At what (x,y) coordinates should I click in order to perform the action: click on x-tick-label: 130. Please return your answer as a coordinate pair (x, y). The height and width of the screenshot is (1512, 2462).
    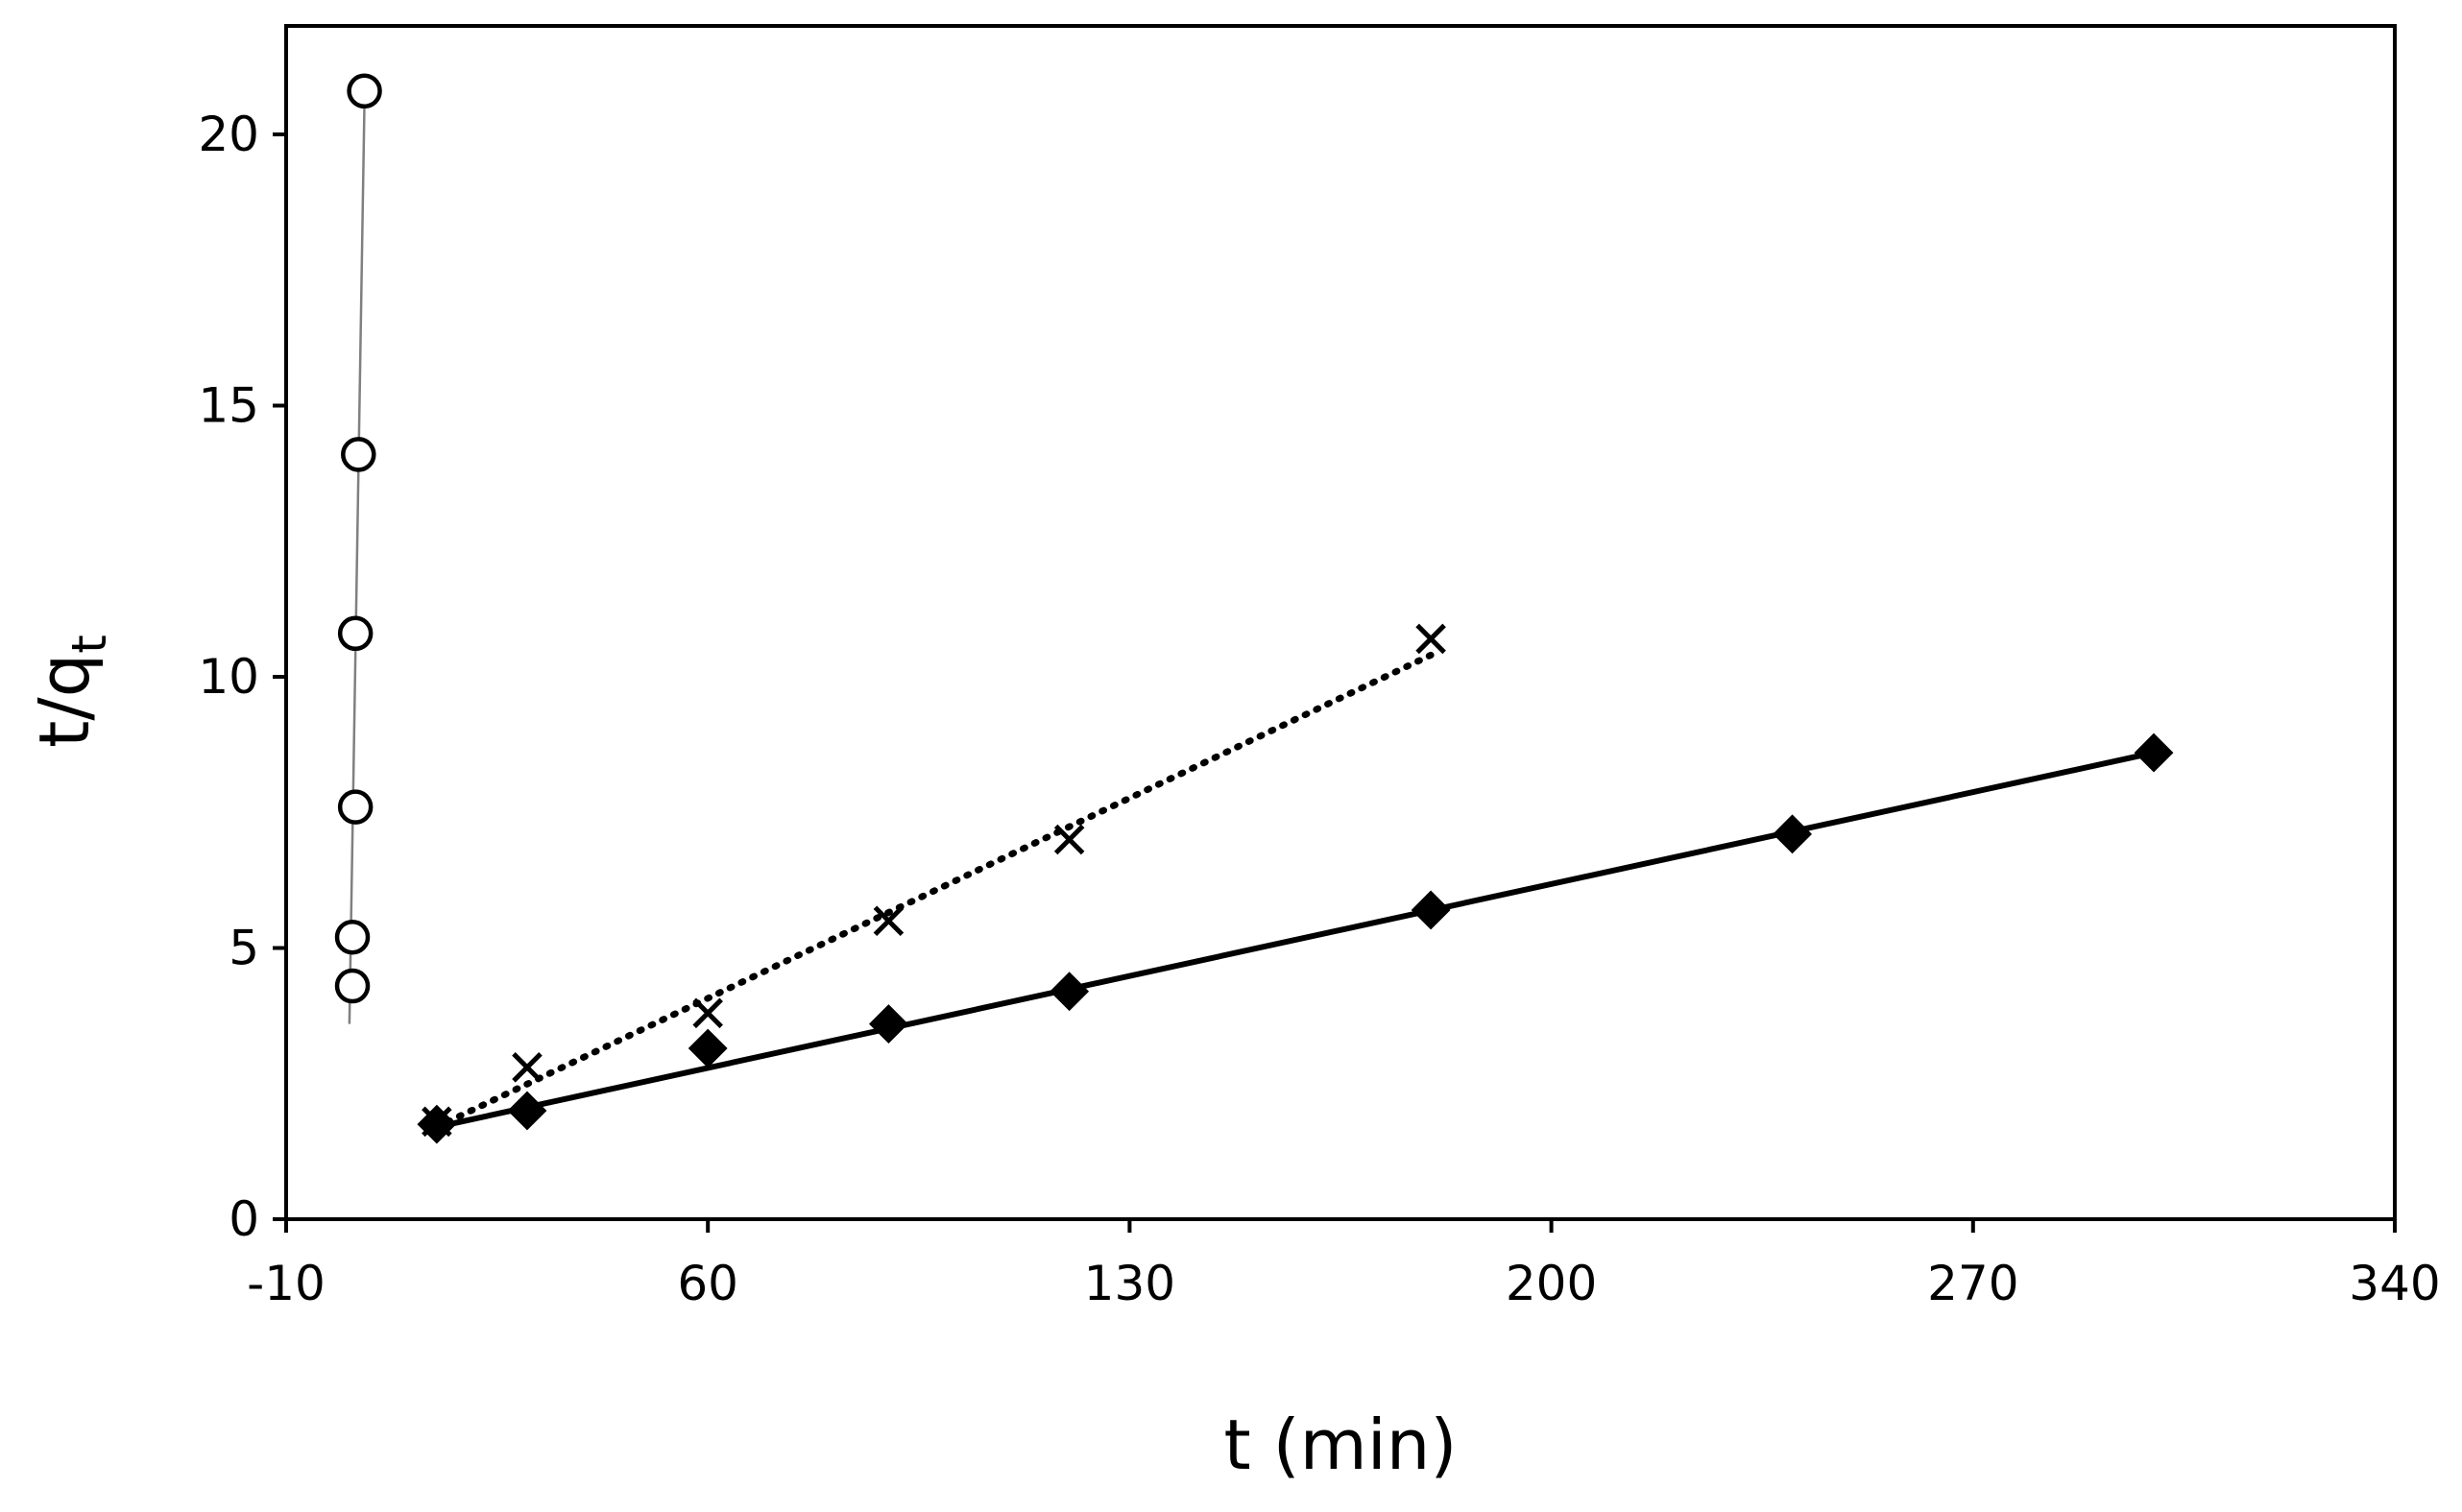
    Looking at the image, I should click on (1130, 1283).